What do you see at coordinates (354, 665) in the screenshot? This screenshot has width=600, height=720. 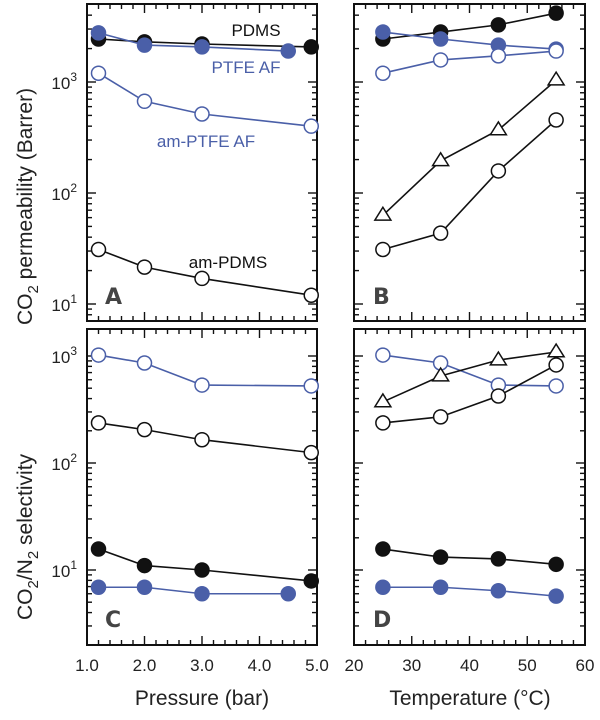 I see `x-tick-label: 20` at bounding box center [354, 665].